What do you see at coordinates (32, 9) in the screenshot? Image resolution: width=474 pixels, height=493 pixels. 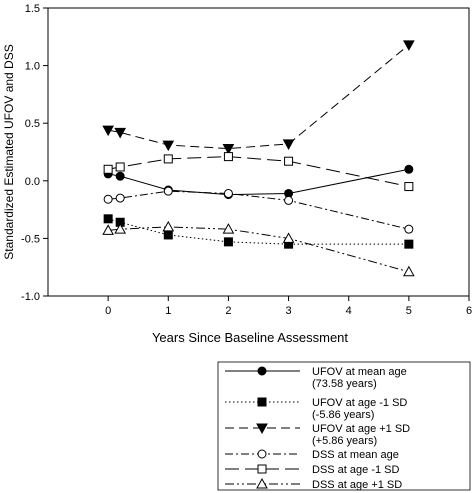 I see `y-tick-label: 1.5` at bounding box center [32, 9].